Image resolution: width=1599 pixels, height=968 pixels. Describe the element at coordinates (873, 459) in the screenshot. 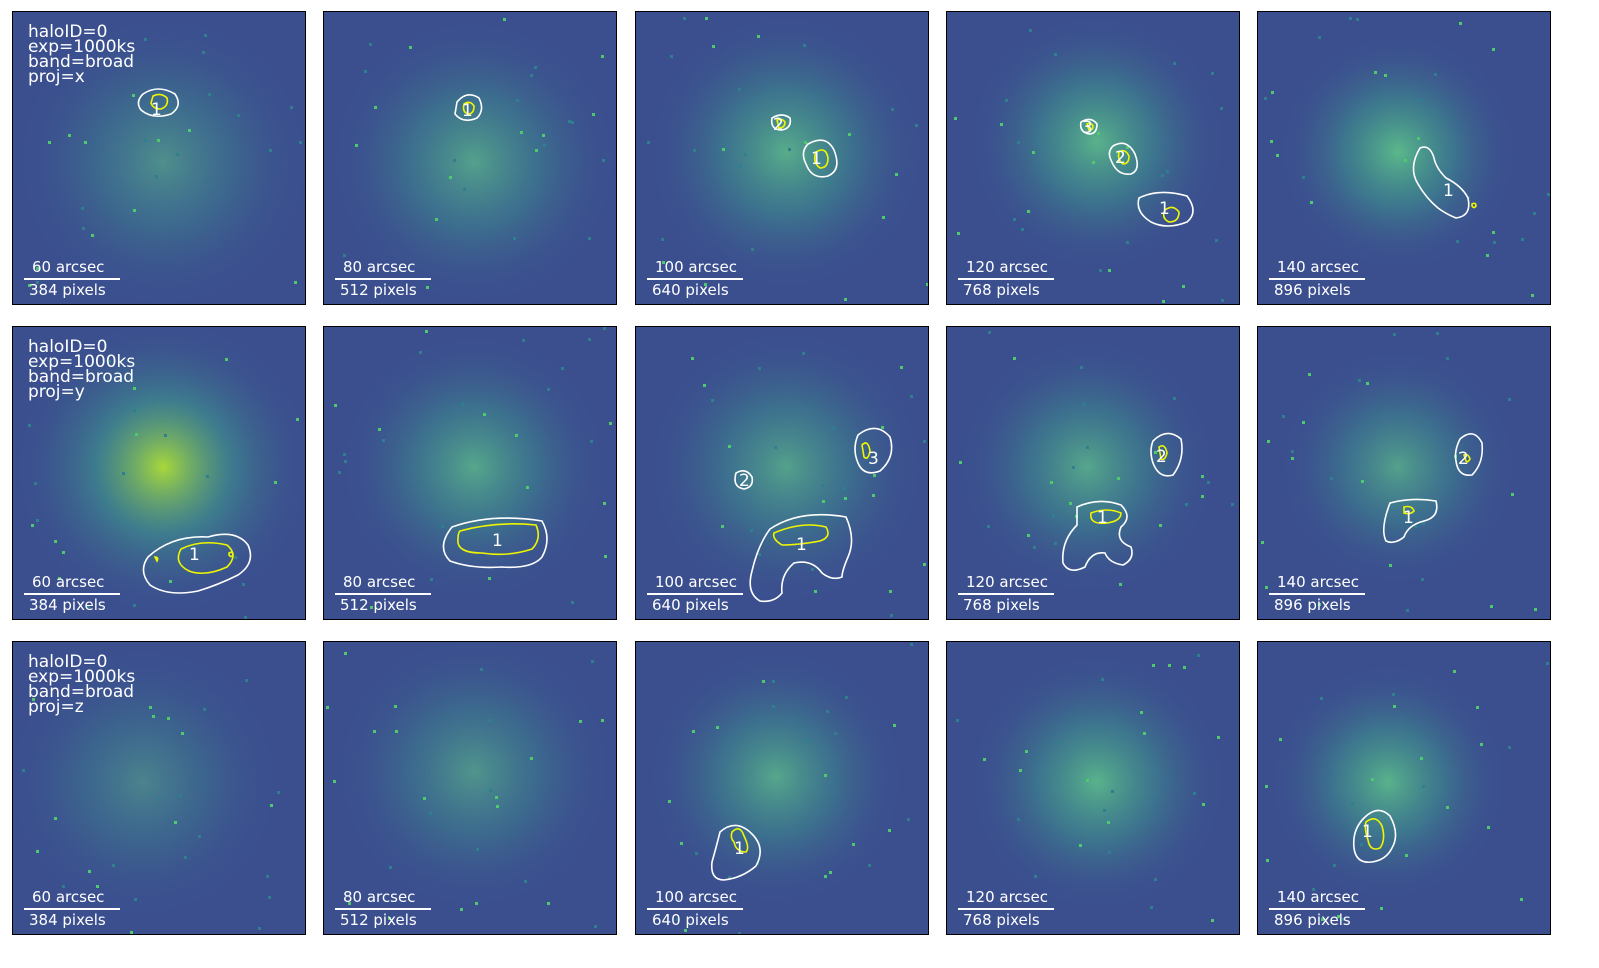

I see `source-label: 3` at that location.